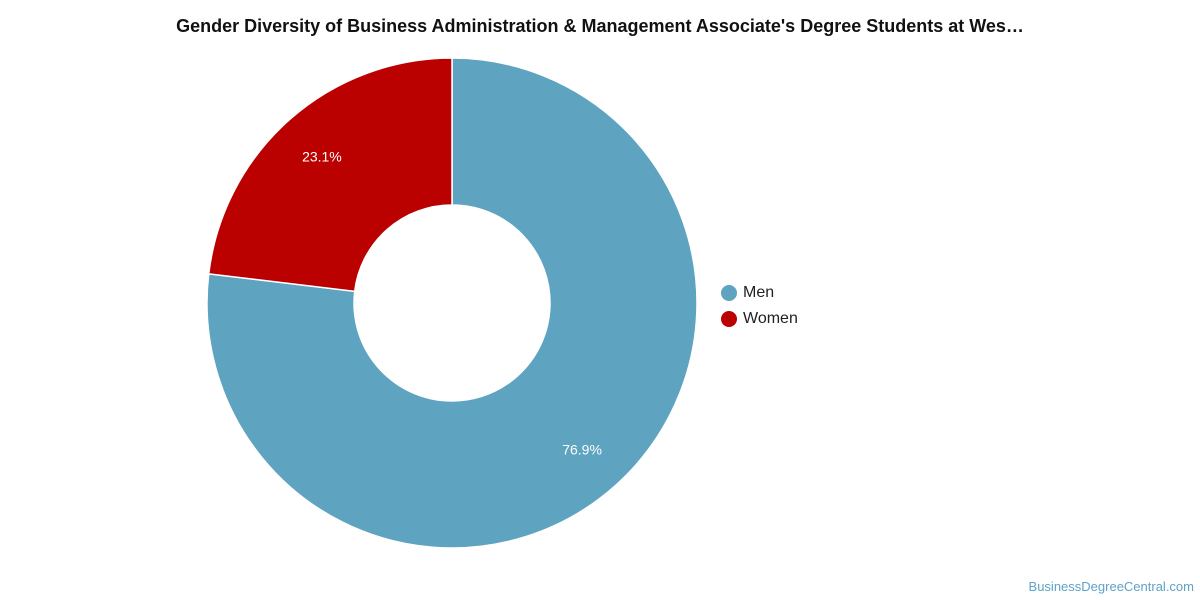 The height and width of the screenshot is (600, 1200). I want to click on slice-labels-group: 76.9% 23.1%, so click(452, 302).